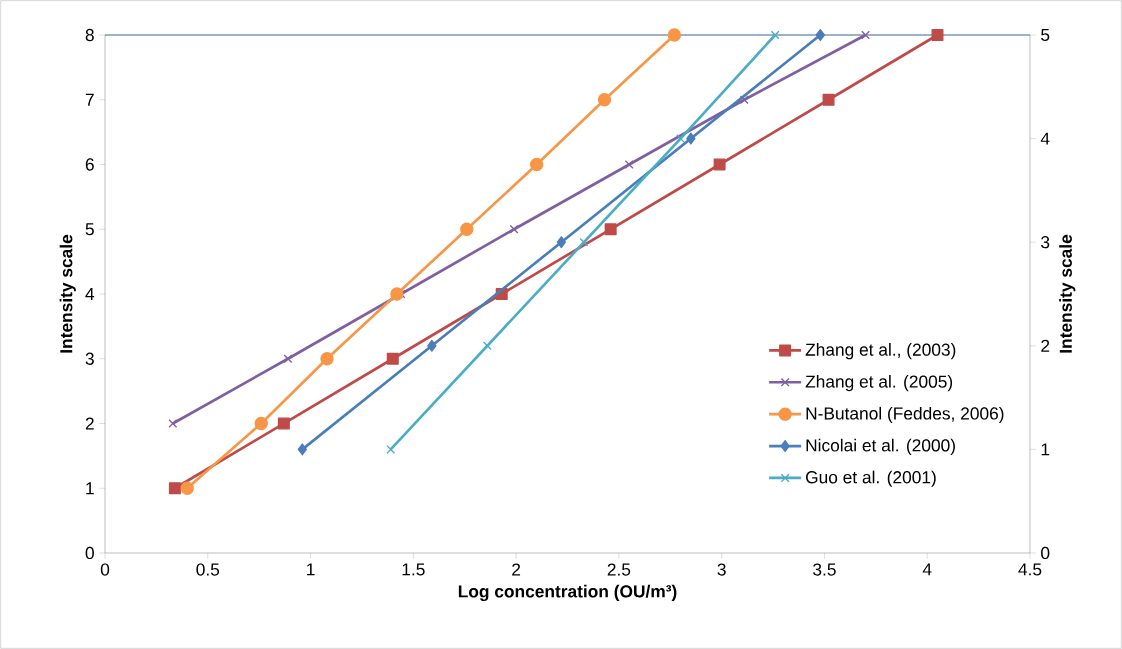 Image resolution: width=1122 pixels, height=649 pixels. What do you see at coordinates (311, 569) in the screenshot?
I see `x-tick-label: 1` at bounding box center [311, 569].